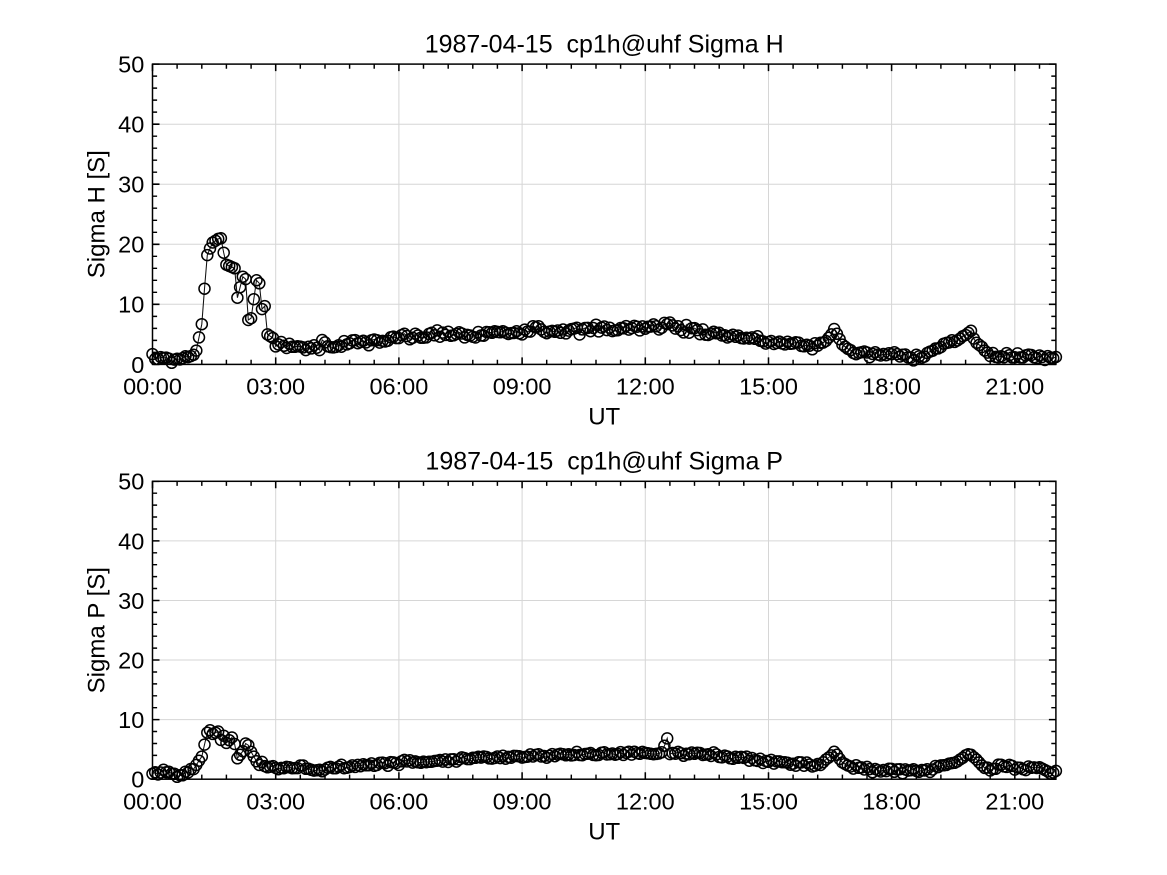 The height and width of the screenshot is (875, 1167). I want to click on svg-text: 1987-04-15 cp1h@uhf Sigma H, so click(604, 45).